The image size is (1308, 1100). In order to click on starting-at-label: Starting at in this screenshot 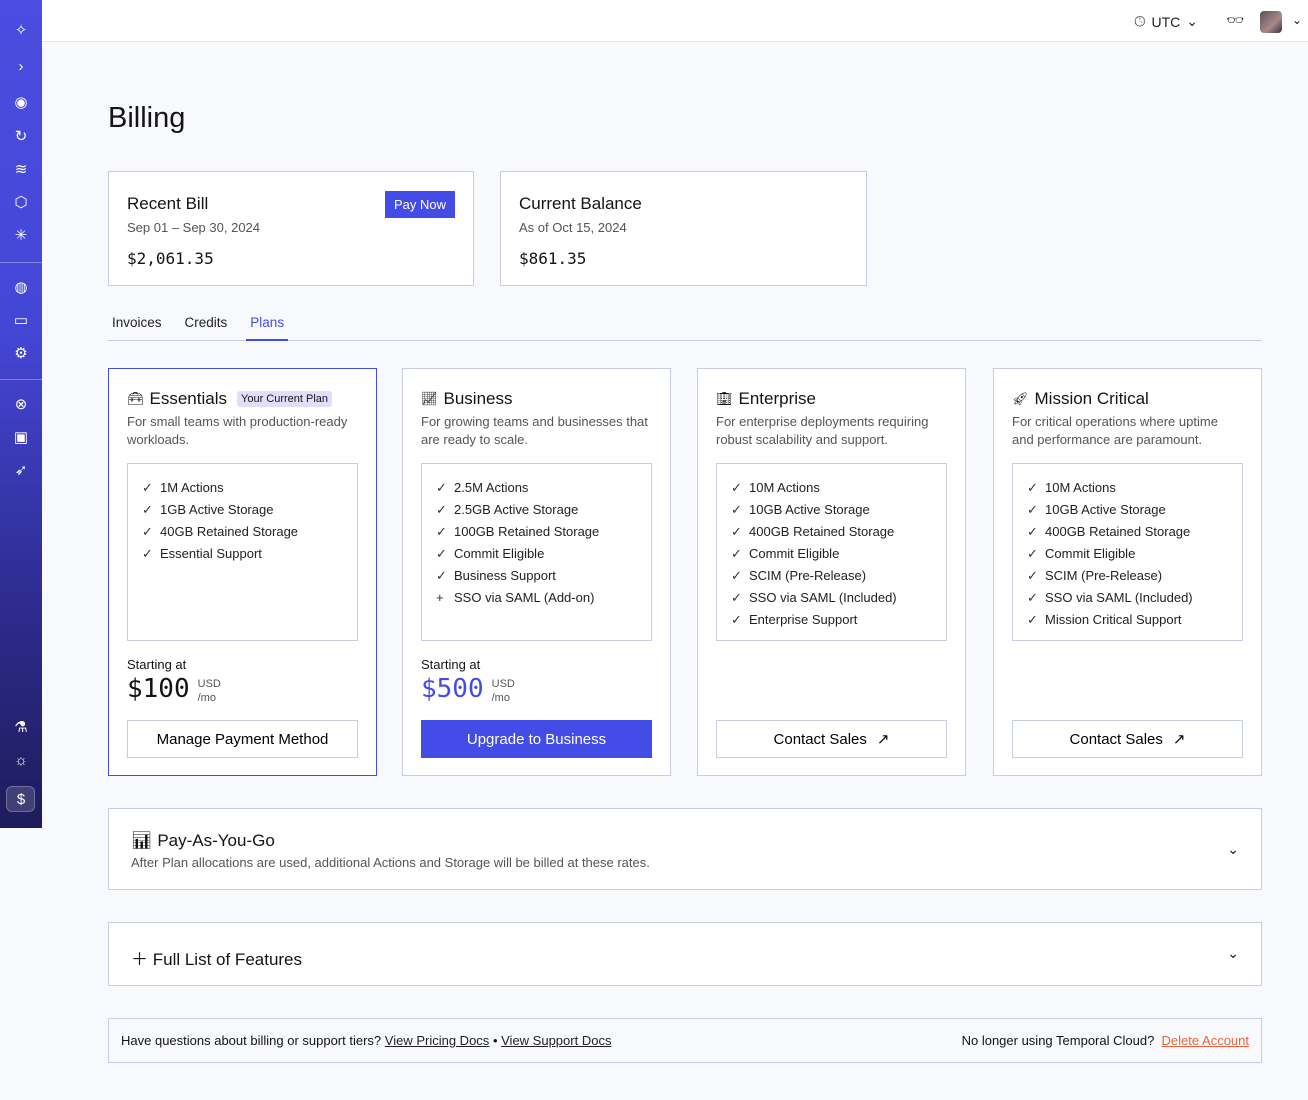, I will do `click(157, 664)`.